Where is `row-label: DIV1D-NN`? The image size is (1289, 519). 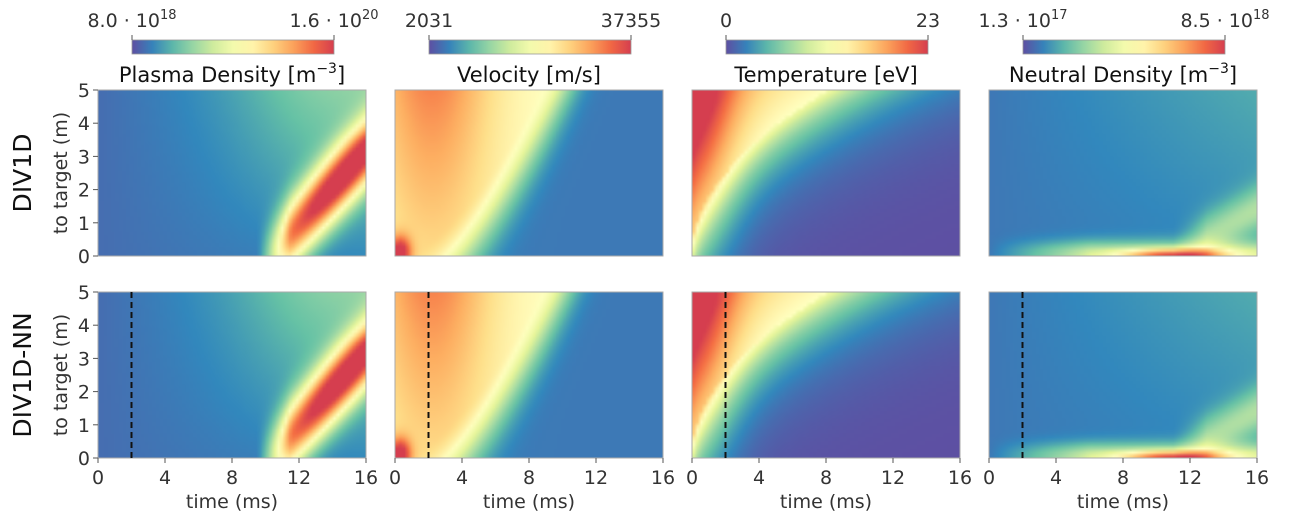 row-label: DIV1D-NN is located at coordinates (22, 374).